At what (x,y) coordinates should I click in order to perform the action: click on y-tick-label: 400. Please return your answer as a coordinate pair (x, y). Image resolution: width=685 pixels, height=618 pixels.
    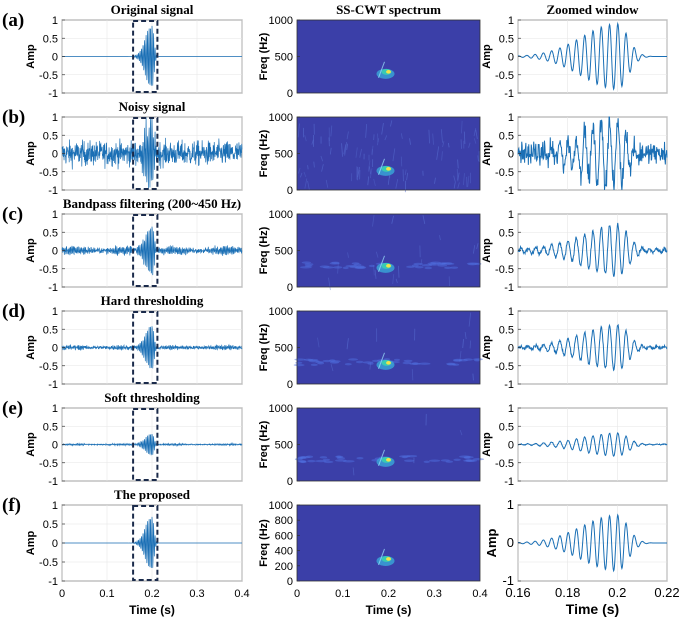
    Looking at the image, I should click on (284, 552).